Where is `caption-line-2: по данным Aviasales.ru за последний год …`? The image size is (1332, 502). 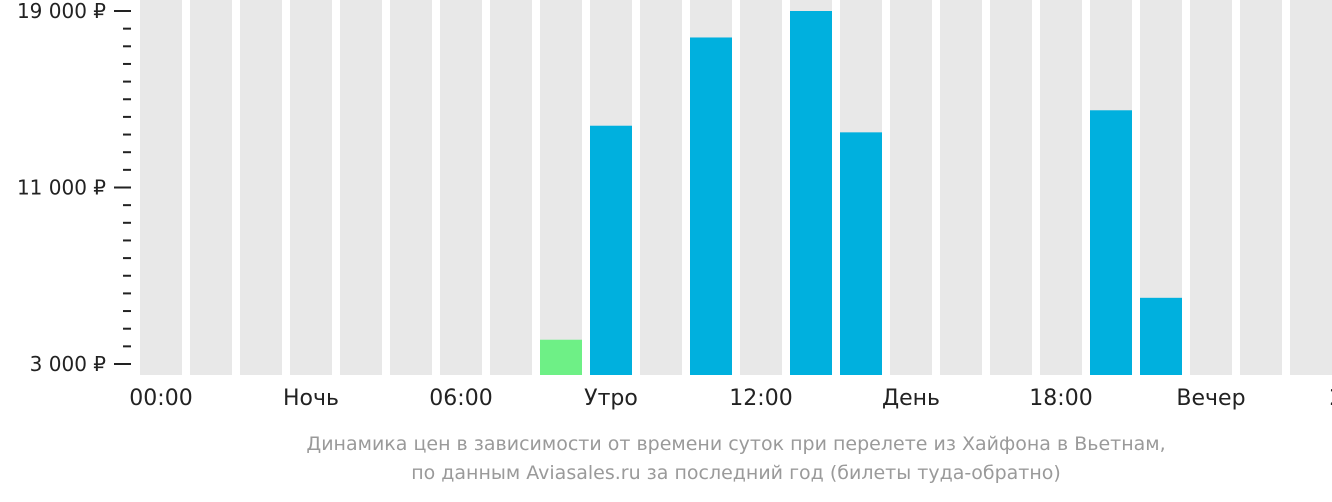
caption-line-2: по данным Aviasales.ru за последний год … is located at coordinates (736, 473).